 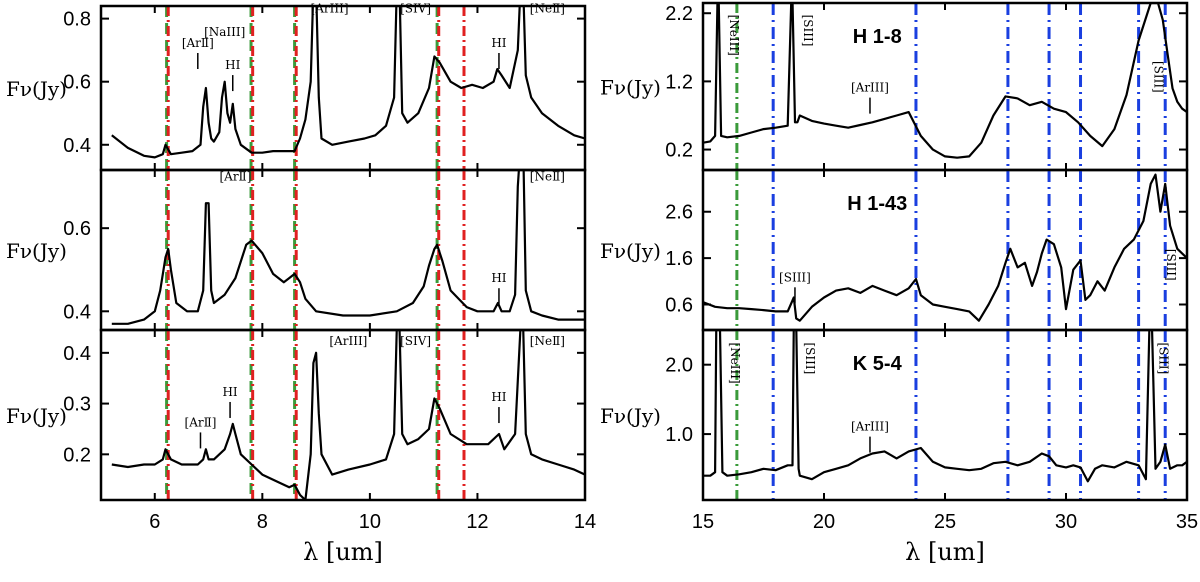 I want to click on line-annotation: [NaIII], so click(x=224, y=32).